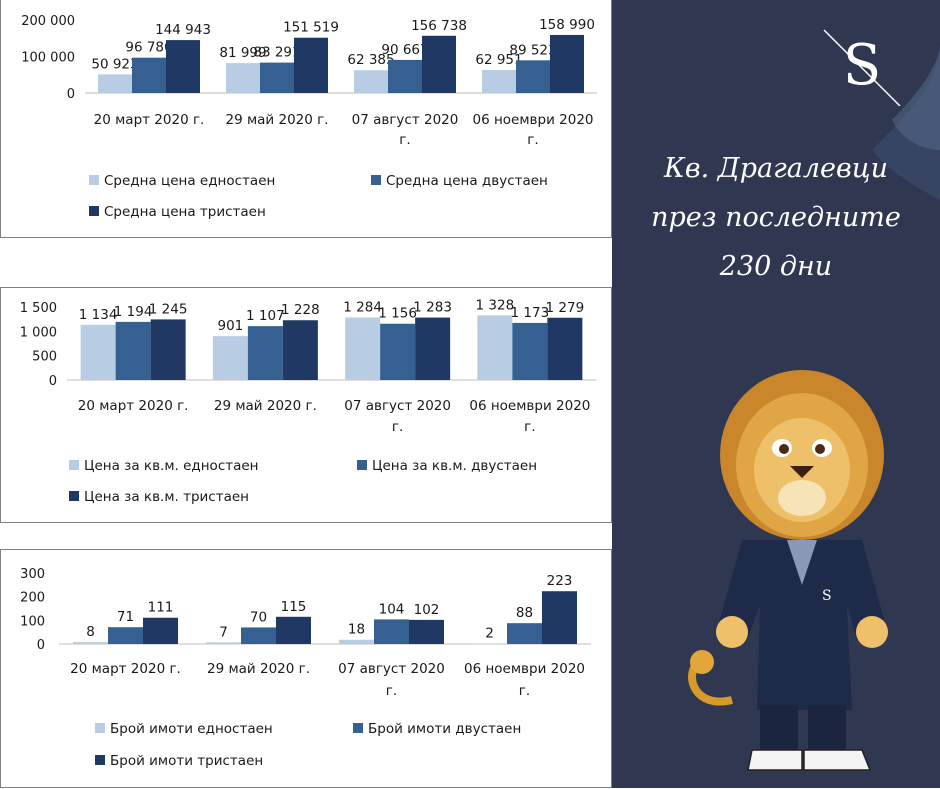 The image size is (940, 789). Describe the element at coordinates (32, 574) in the screenshot. I see `y-tick-label: 300` at that location.